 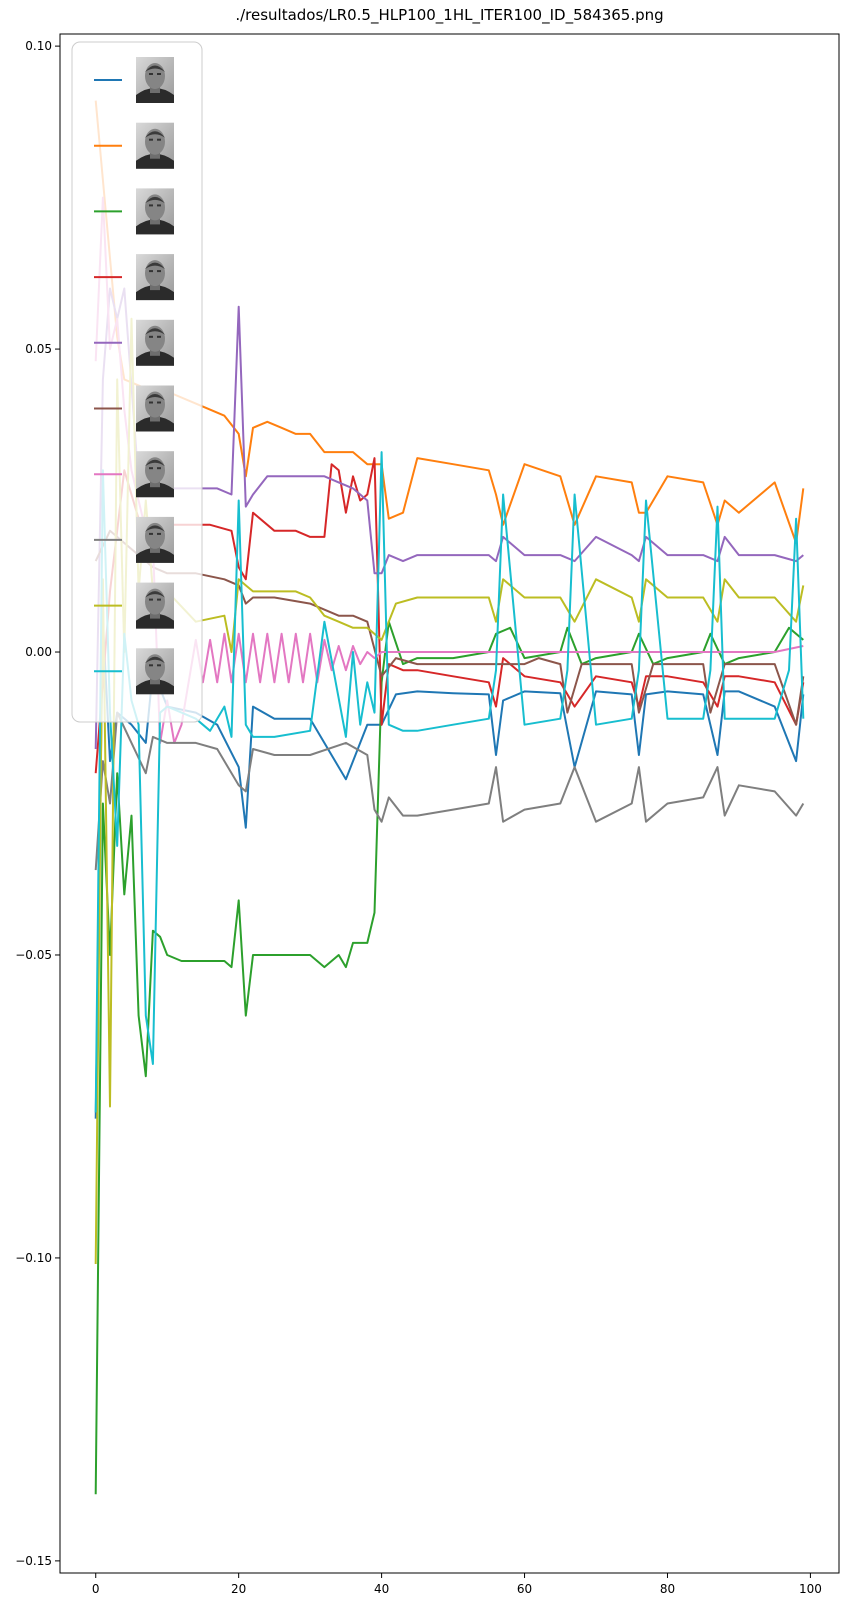 What do you see at coordinates (381, 1589) in the screenshot?
I see `x-tick-label: 40` at bounding box center [381, 1589].